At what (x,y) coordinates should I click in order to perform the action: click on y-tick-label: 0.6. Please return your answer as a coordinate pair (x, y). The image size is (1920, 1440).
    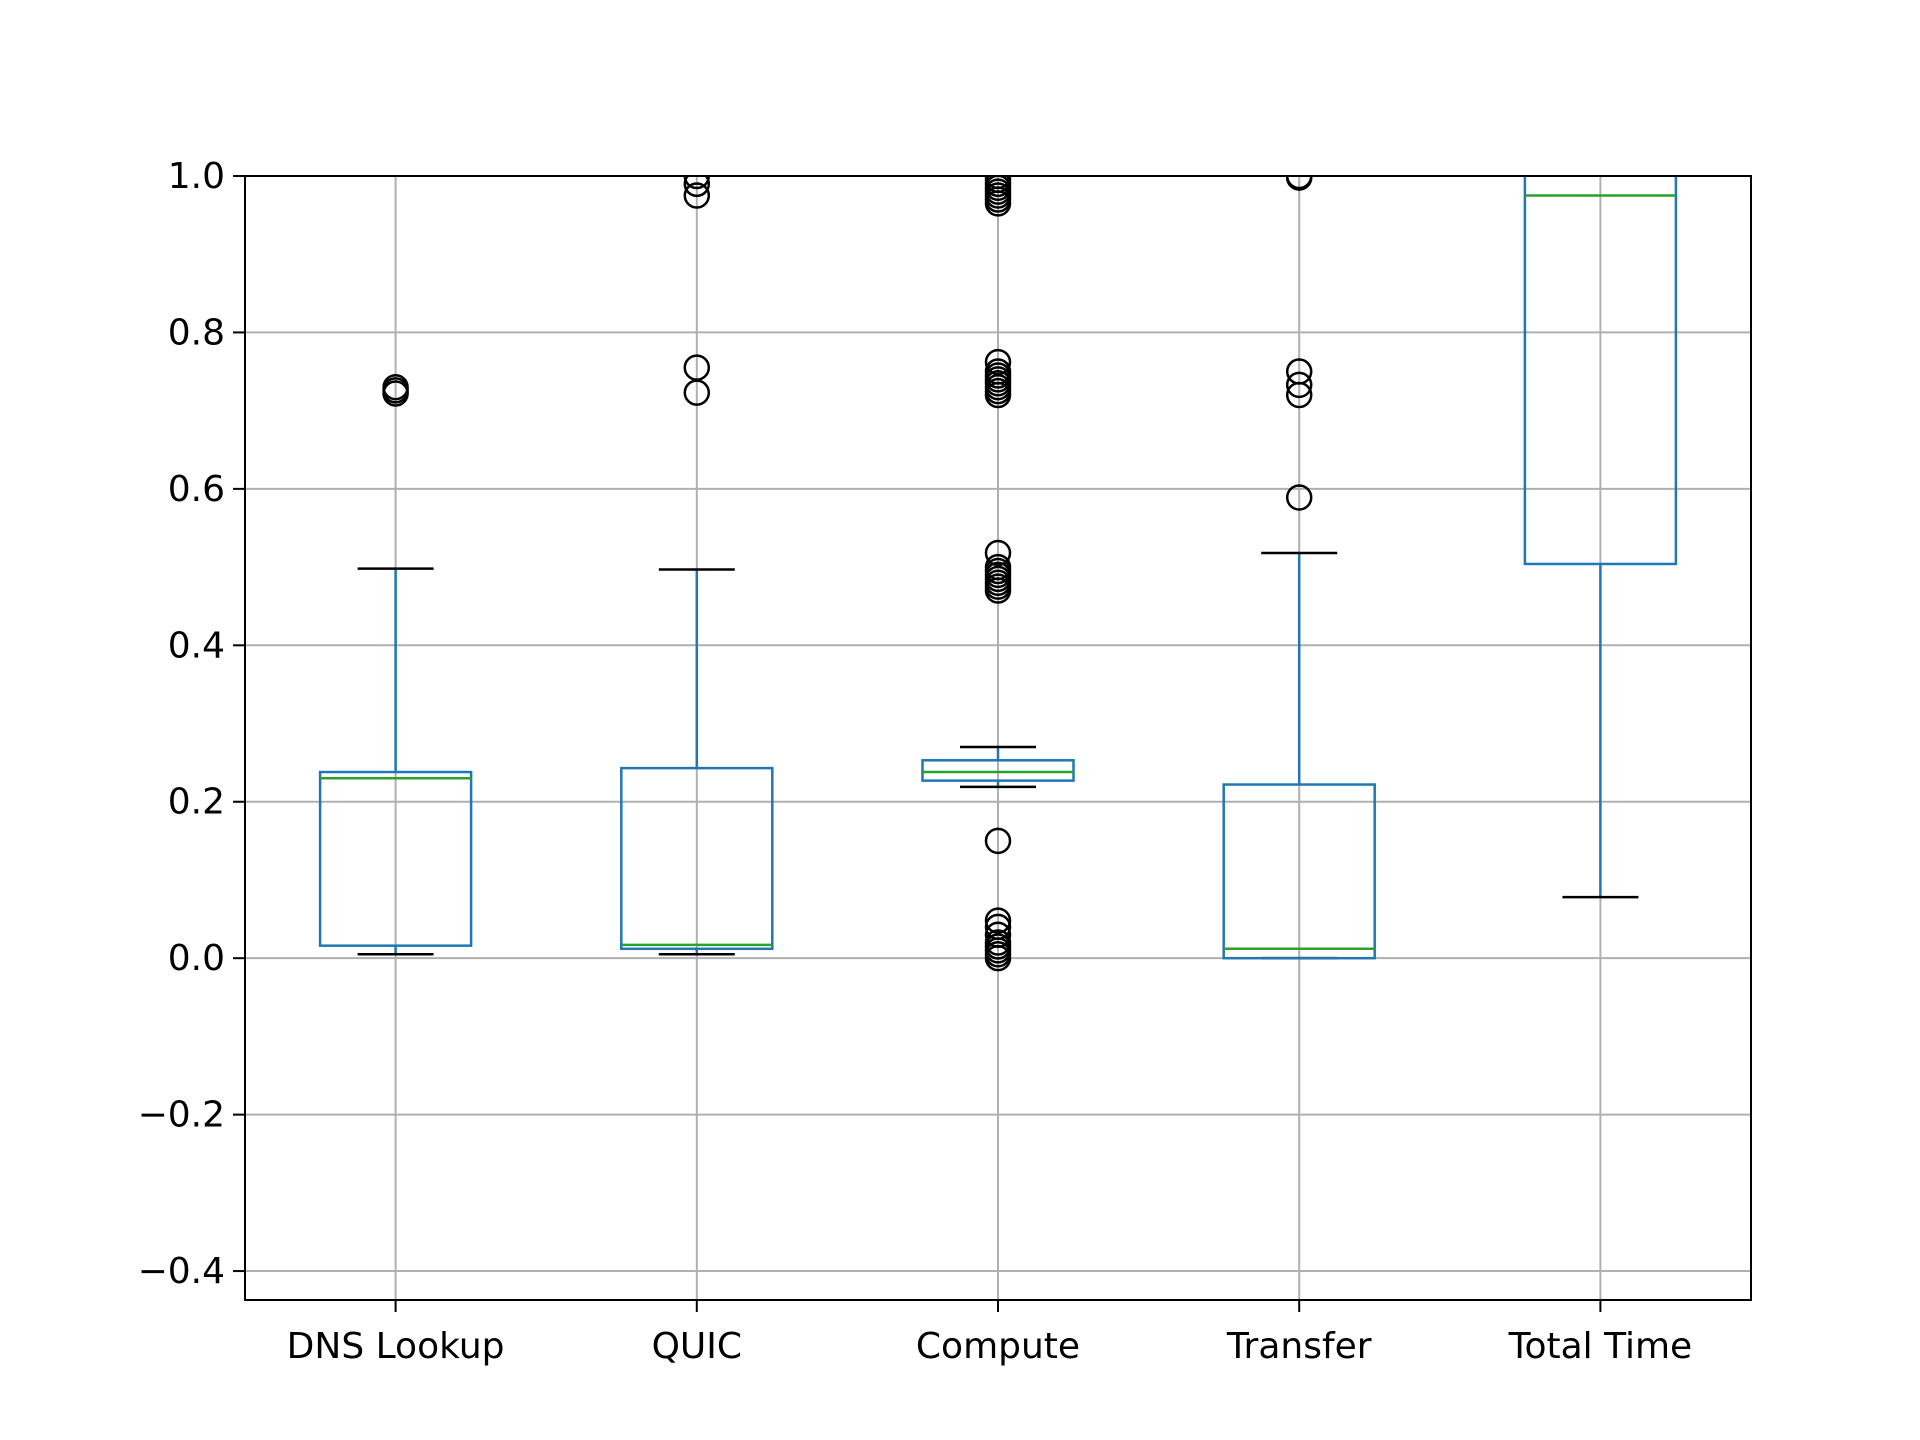
    Looking at the image, I should click on (196, 489).